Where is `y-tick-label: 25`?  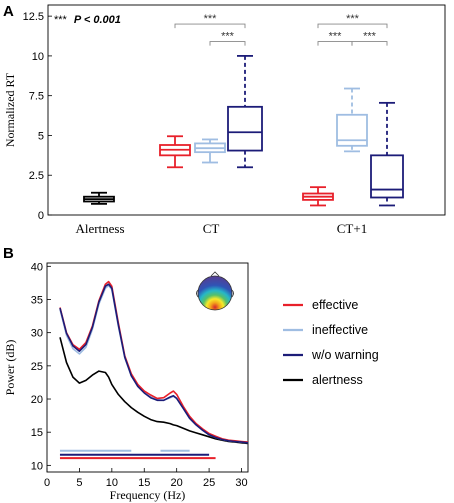 y-tick-label: 25 is located at coordinates (37, 367).